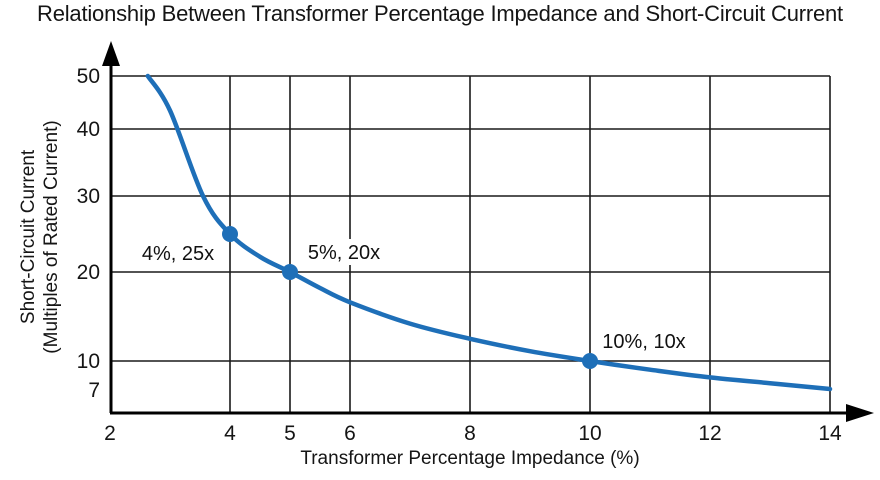  What do you see at coordinates (51, 237) in the screenshot?
I see `y-axis-title-line2: (Multiples of Rated Current)` at bounding box center [51, 237].